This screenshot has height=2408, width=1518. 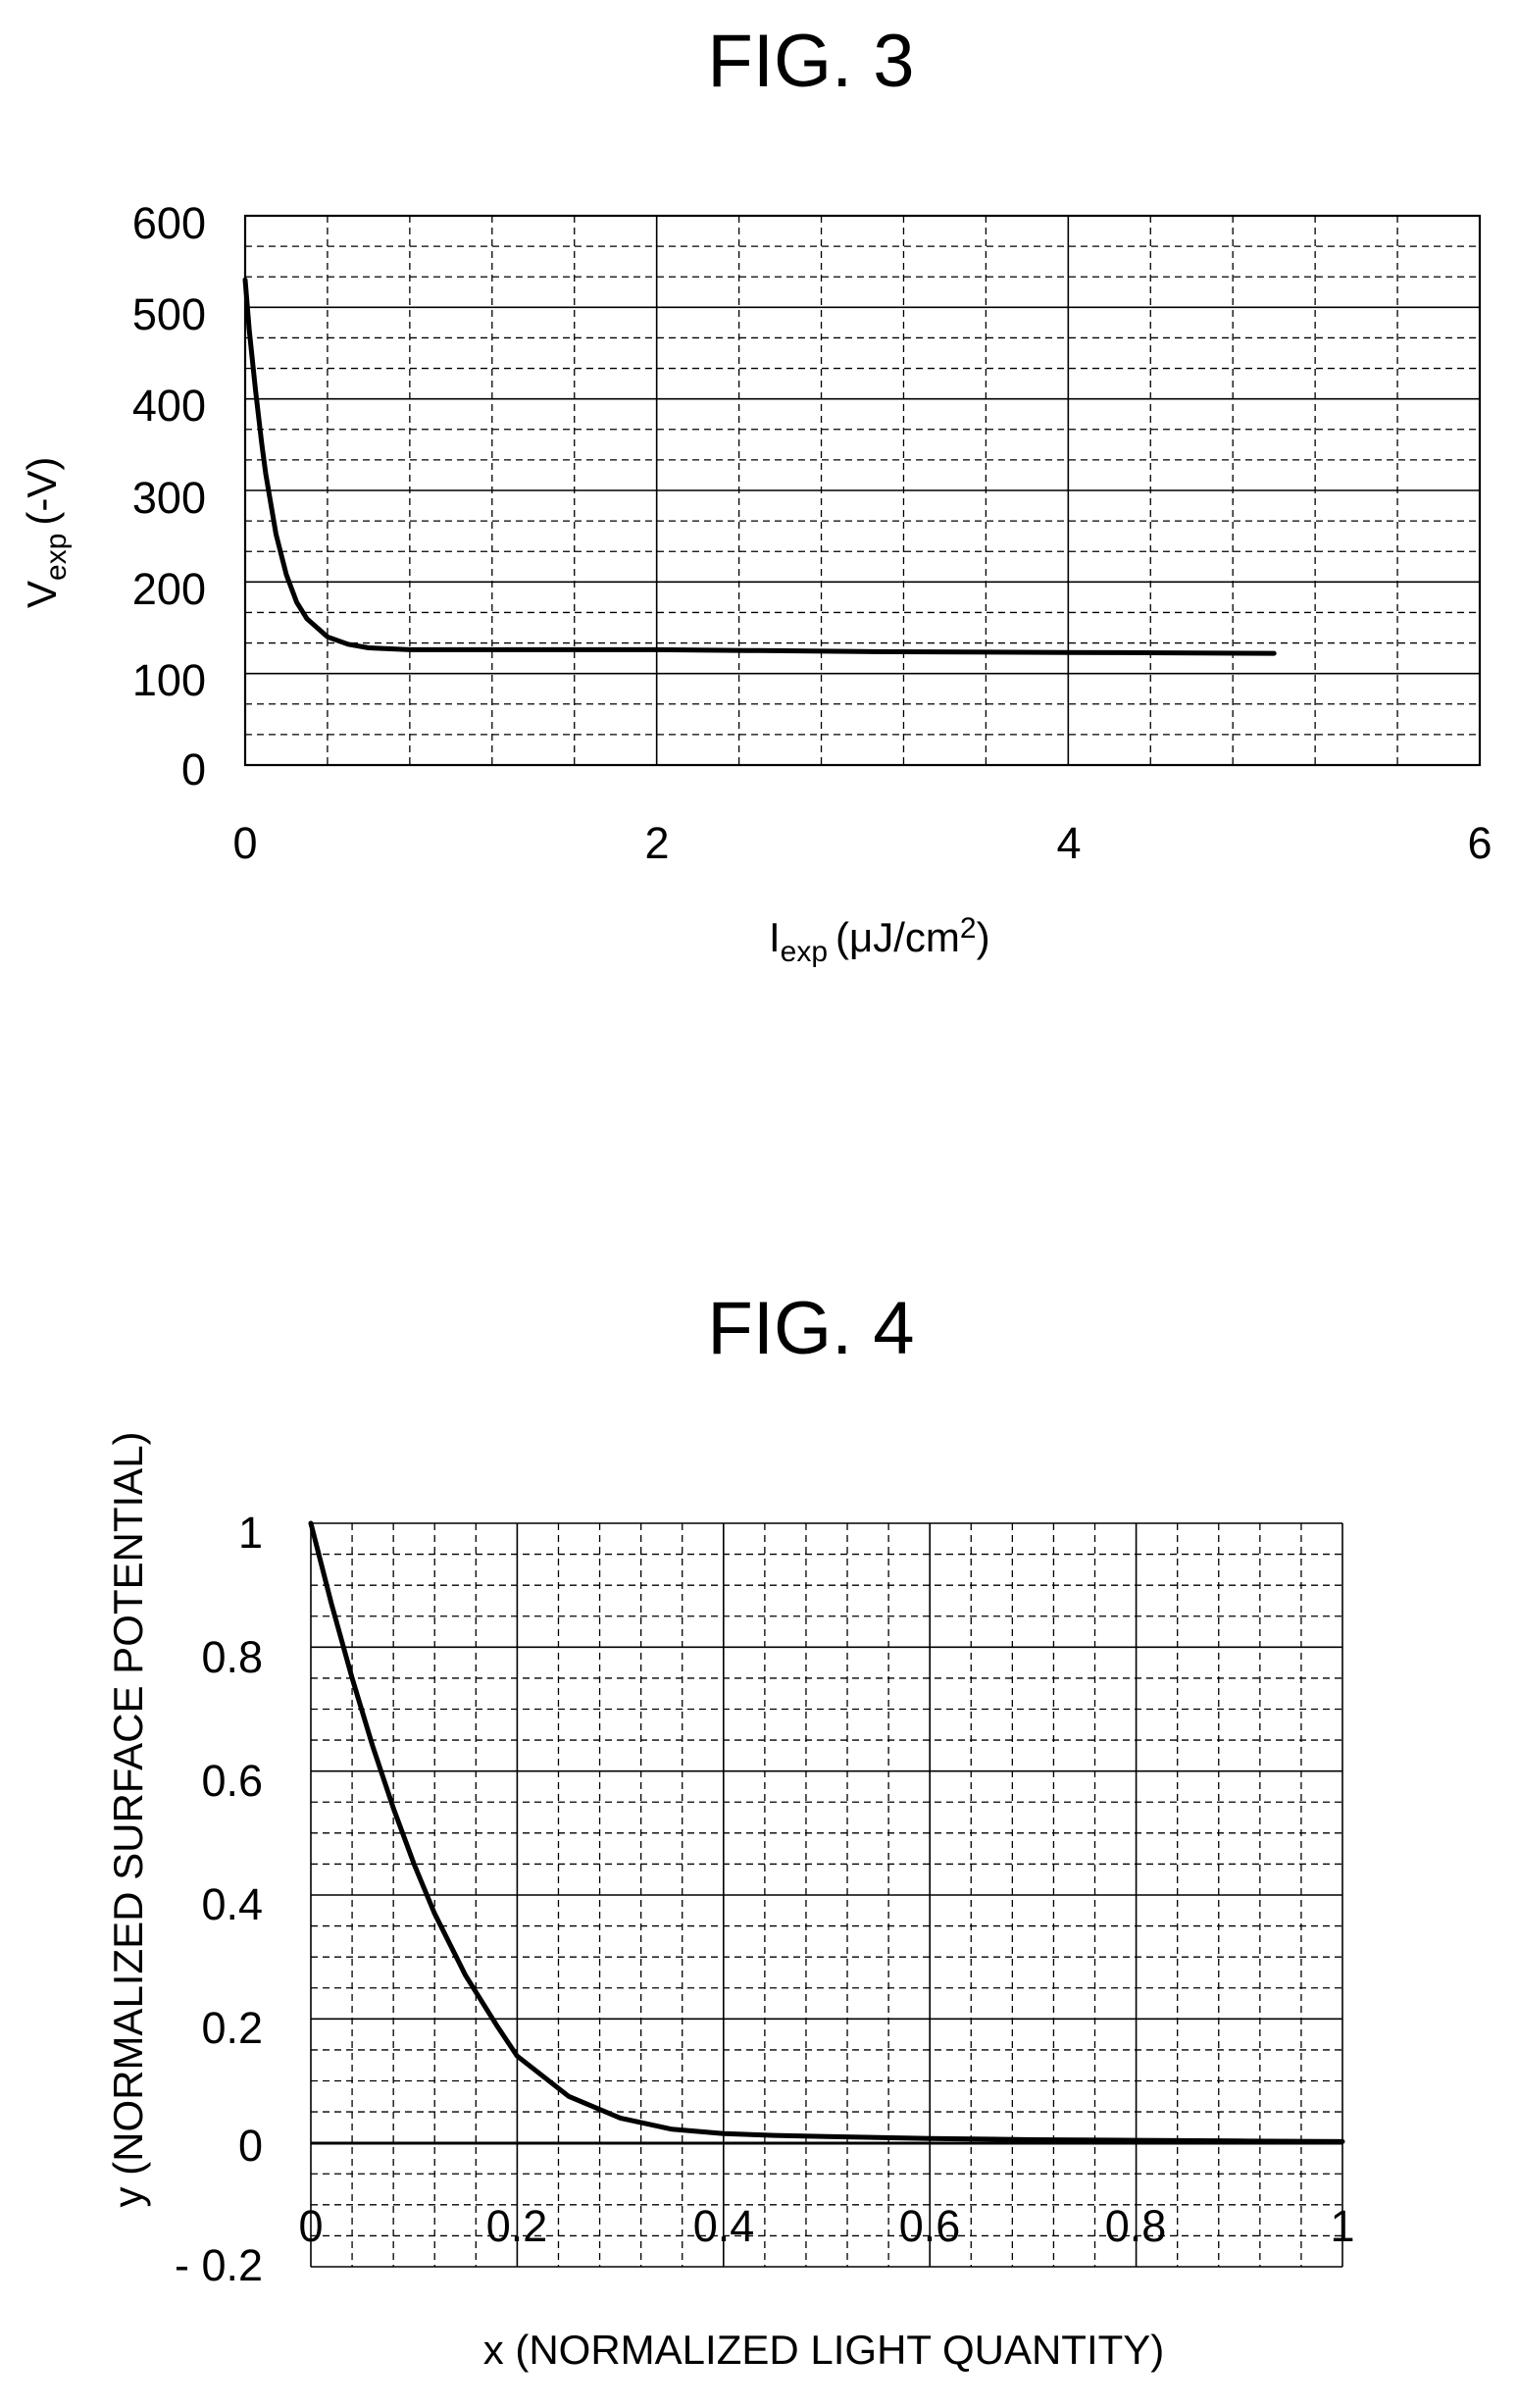 What do you see at coordinates (232, 1781) in the screenshot?
I see `fig4-ytick-label: 0.6` at bounding box center [232, 1781].